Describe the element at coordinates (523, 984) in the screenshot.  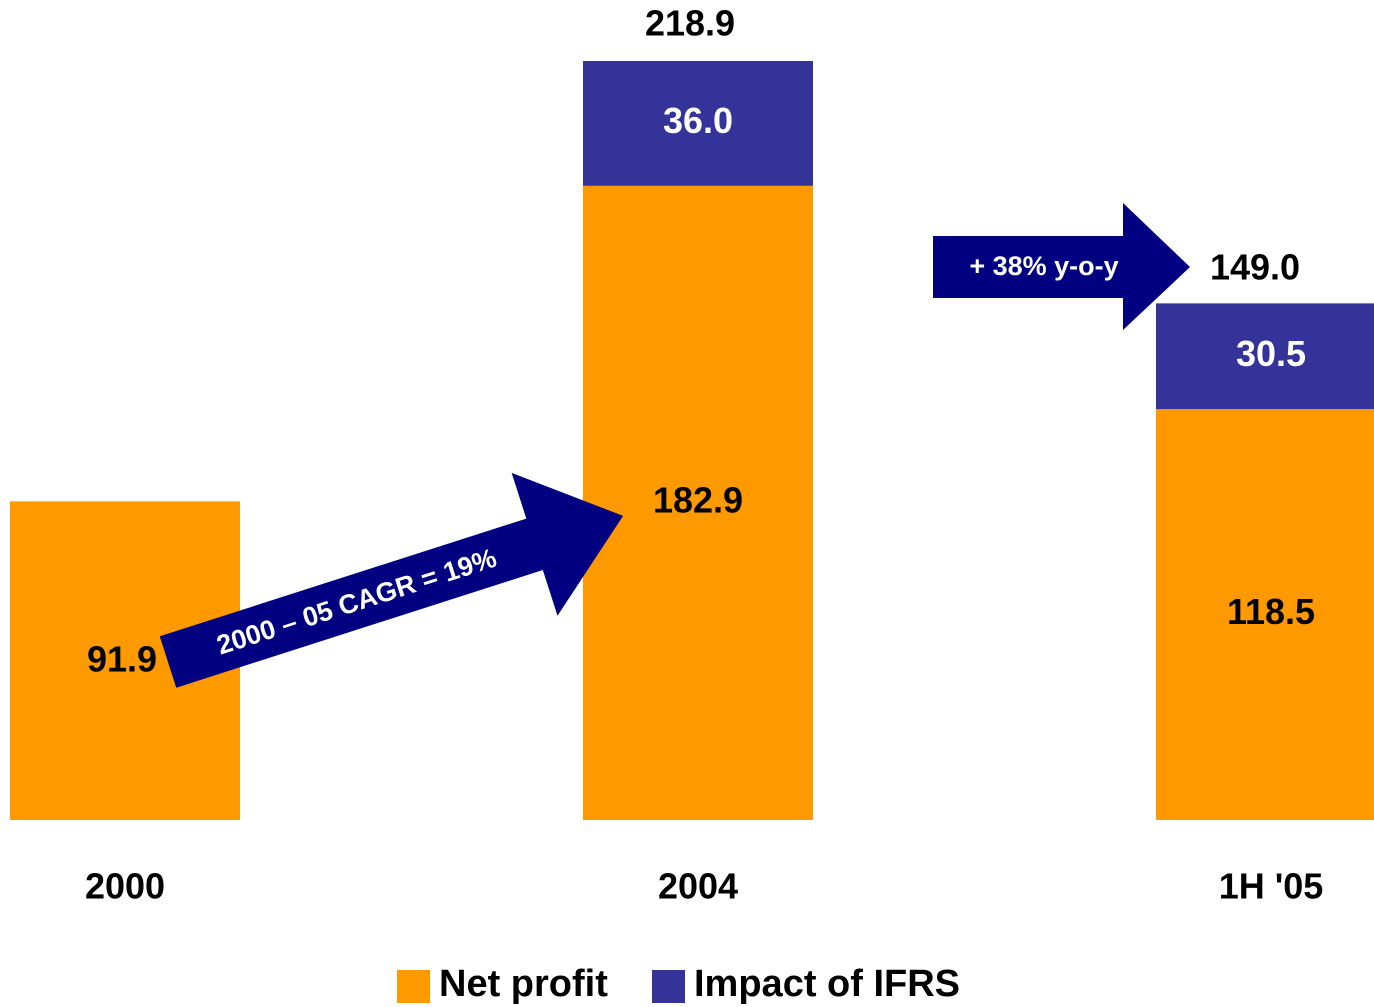
I see `legend-label: Net profit` at that location.